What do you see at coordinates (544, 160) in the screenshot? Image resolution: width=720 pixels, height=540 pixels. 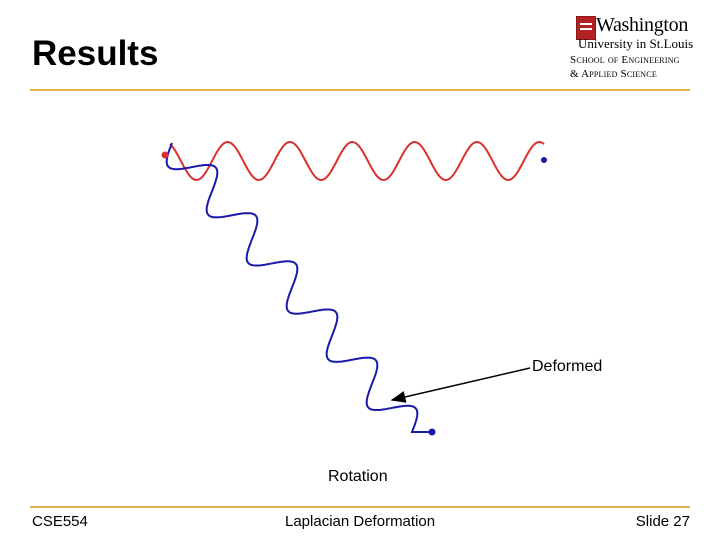 I see `red-end-handle` at bounding box center [544, 160].